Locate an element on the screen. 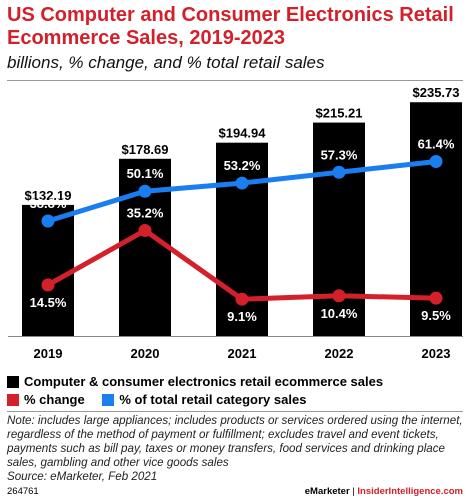  legend-item-change: % change is located at coordinates (46, 400).